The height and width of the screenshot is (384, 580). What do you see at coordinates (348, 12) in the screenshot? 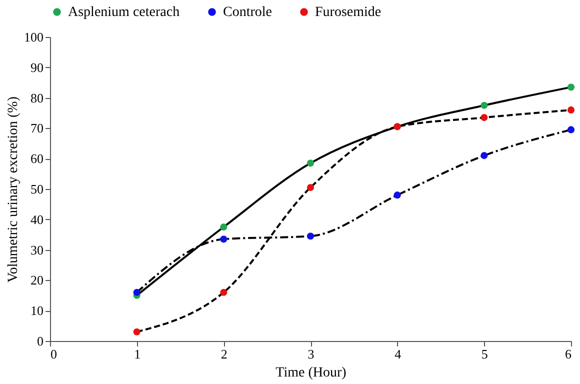
I see `legend-label: Furosemide` at bounding box center [348, 12].